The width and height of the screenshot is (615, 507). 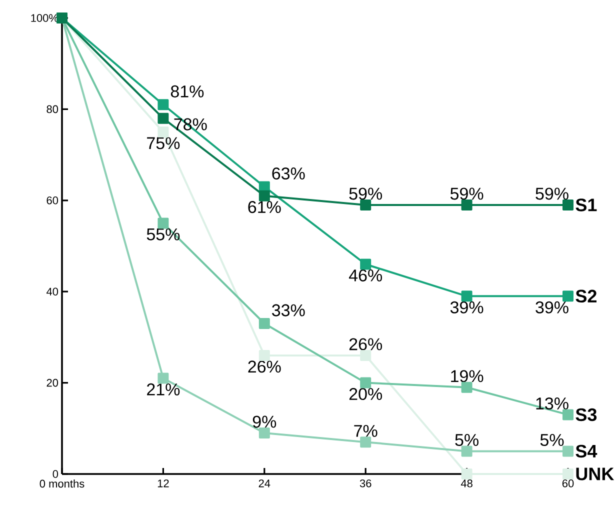 What do you see at coordinates (586, 415) in the screenshot?
I see `series-label: S3` at bounding box center [586, 415].